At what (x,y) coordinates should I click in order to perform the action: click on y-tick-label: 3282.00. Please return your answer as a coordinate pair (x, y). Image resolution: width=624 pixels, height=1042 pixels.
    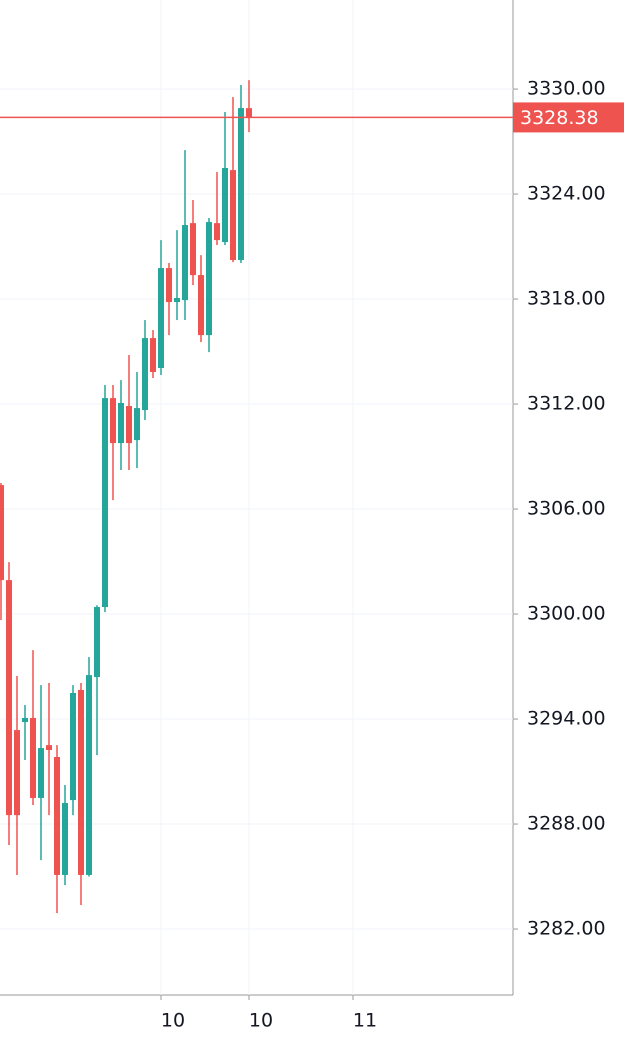
    Looking at the image, I should click on (566, 929).